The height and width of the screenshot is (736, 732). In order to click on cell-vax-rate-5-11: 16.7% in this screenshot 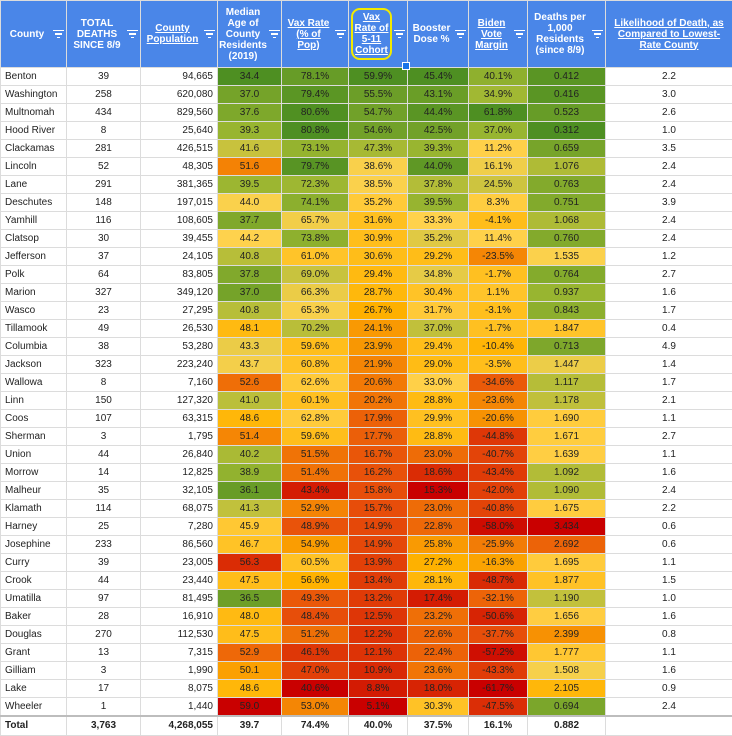, I will do `click(378, 455)`.